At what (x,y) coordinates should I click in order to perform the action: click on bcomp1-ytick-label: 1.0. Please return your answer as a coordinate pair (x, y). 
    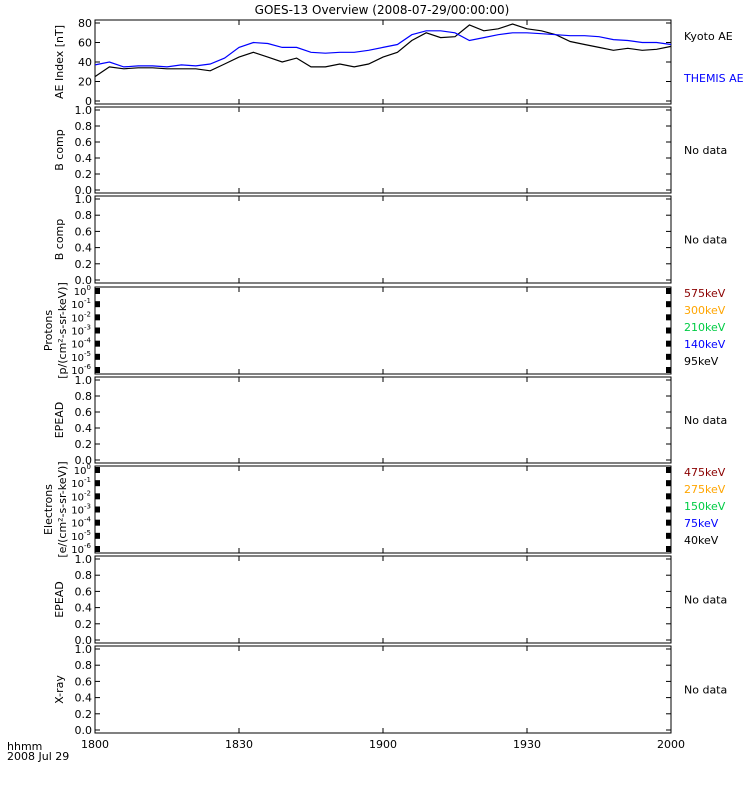
    Looking at the image, I should click on (84, 110).